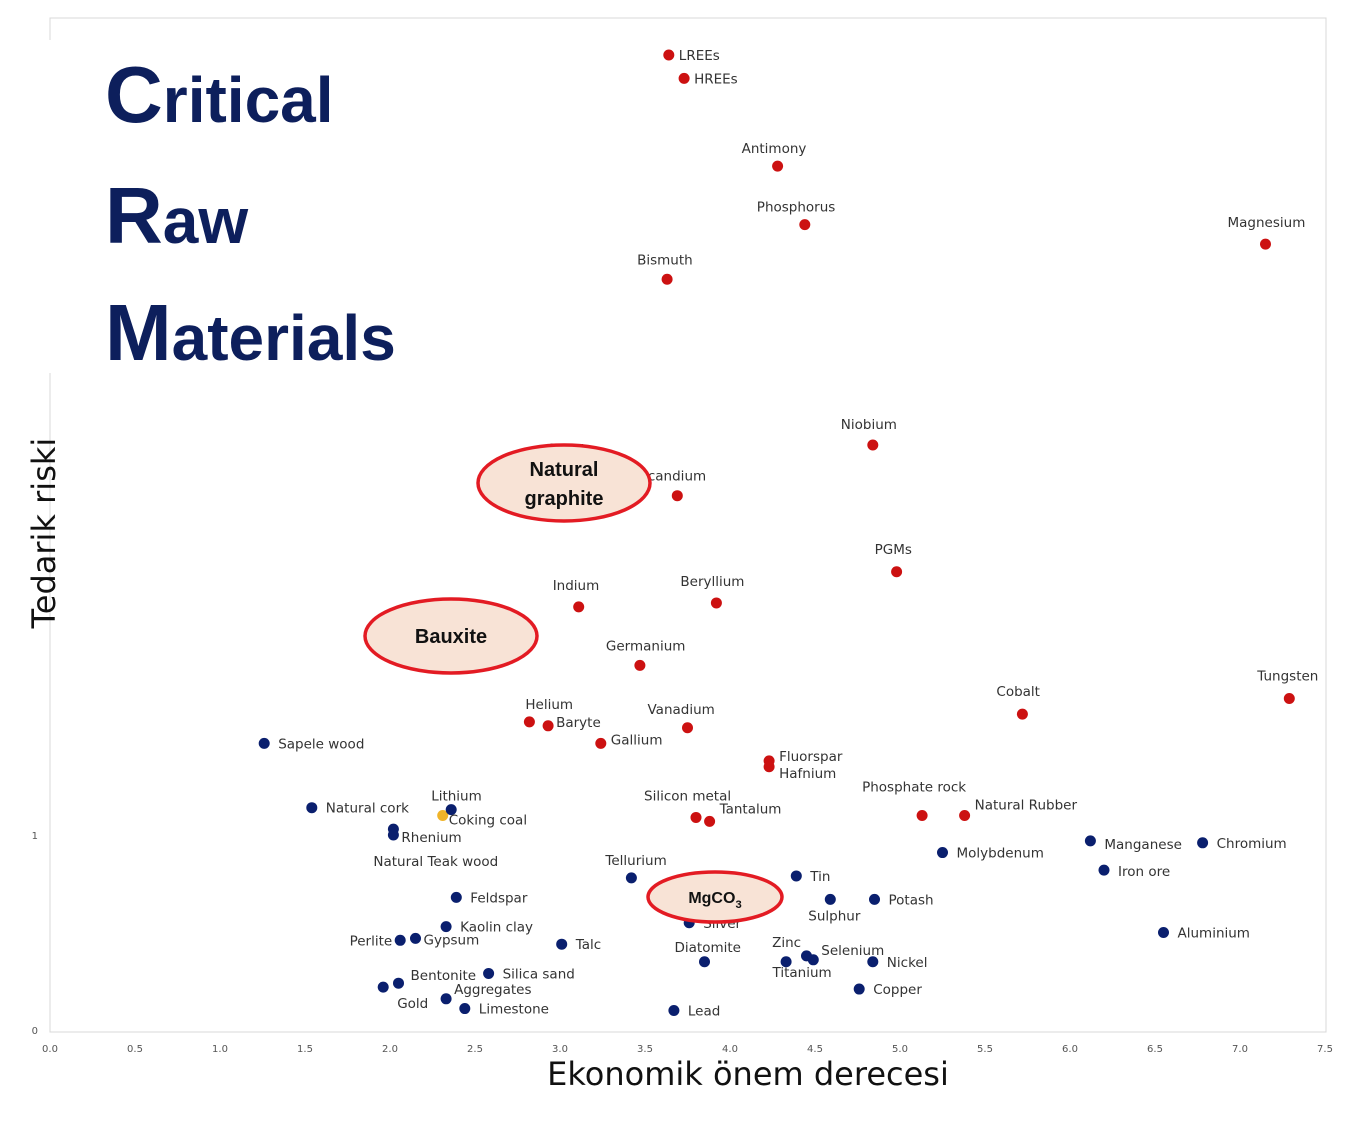 Image resolution: width=1345 pixels, height=1125 pixels. Describe the element at coordinates (778, 166) in the screenshot. I see `point-antimony` at that location.